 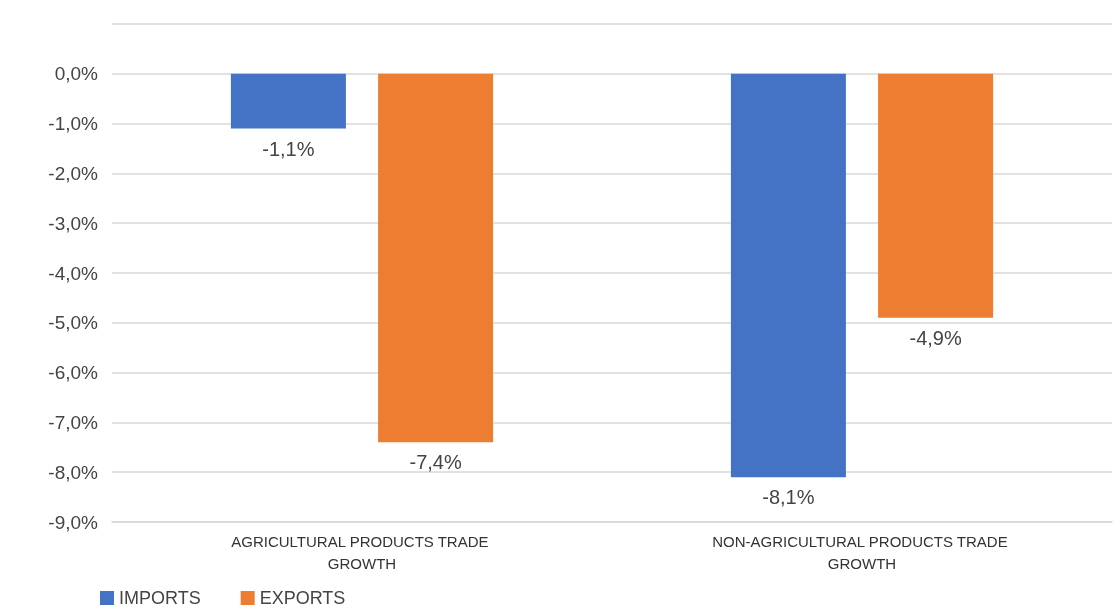 I want to click on y-tick-label: 0,0%, so click(x=76, y=74).